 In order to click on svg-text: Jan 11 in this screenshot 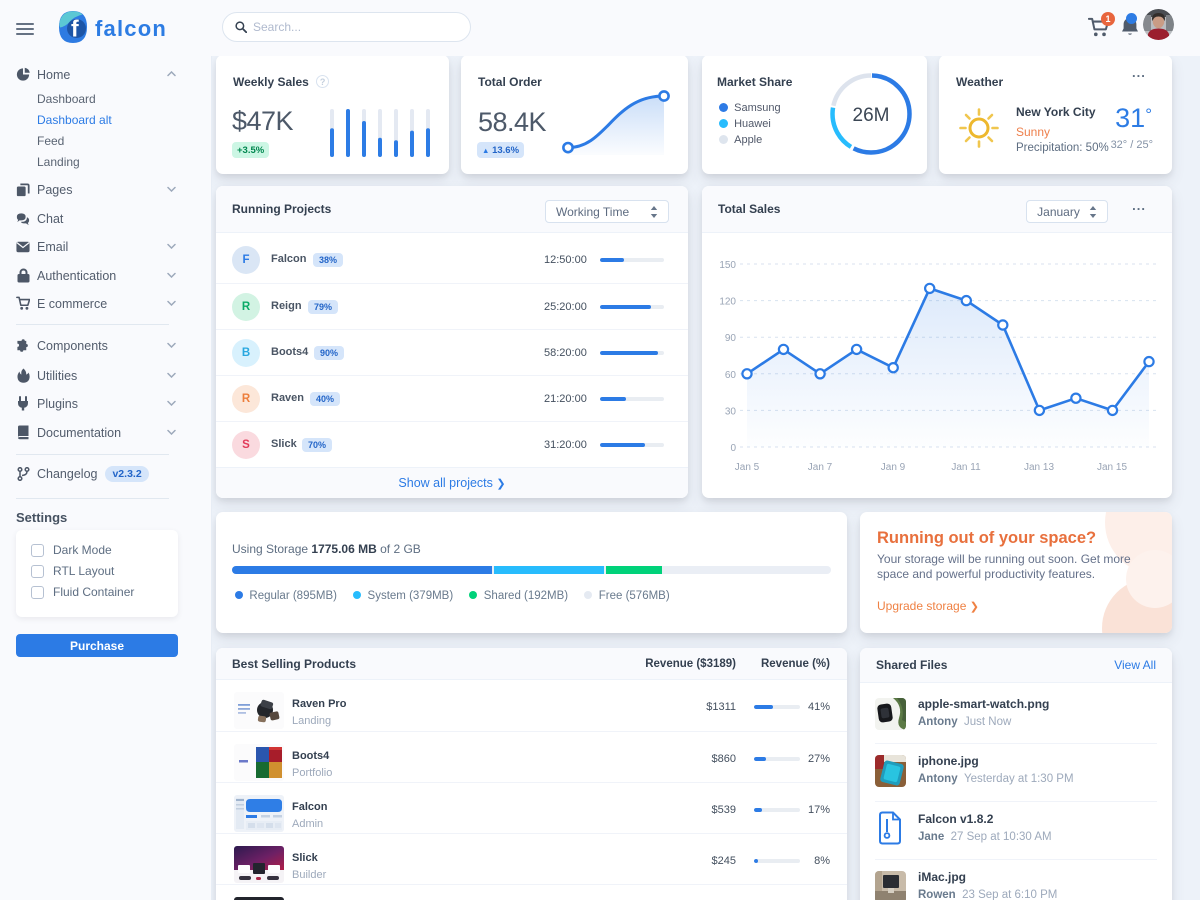, I will do `click(966, 467)`.